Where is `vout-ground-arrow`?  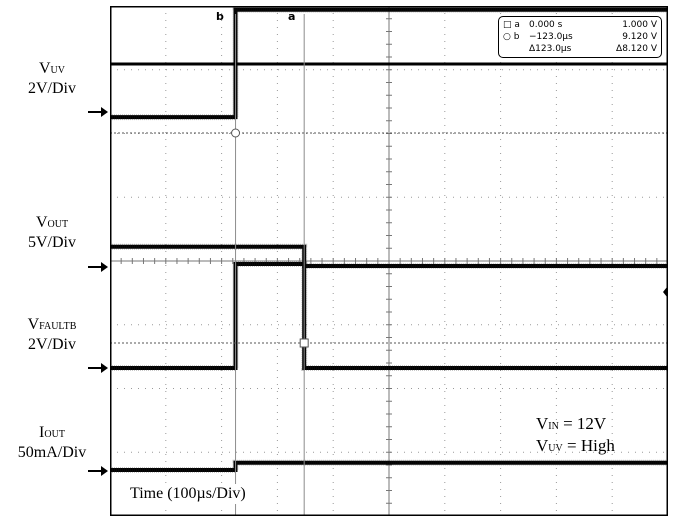
vout-ground-arrow is located at coordinates (98, 267).